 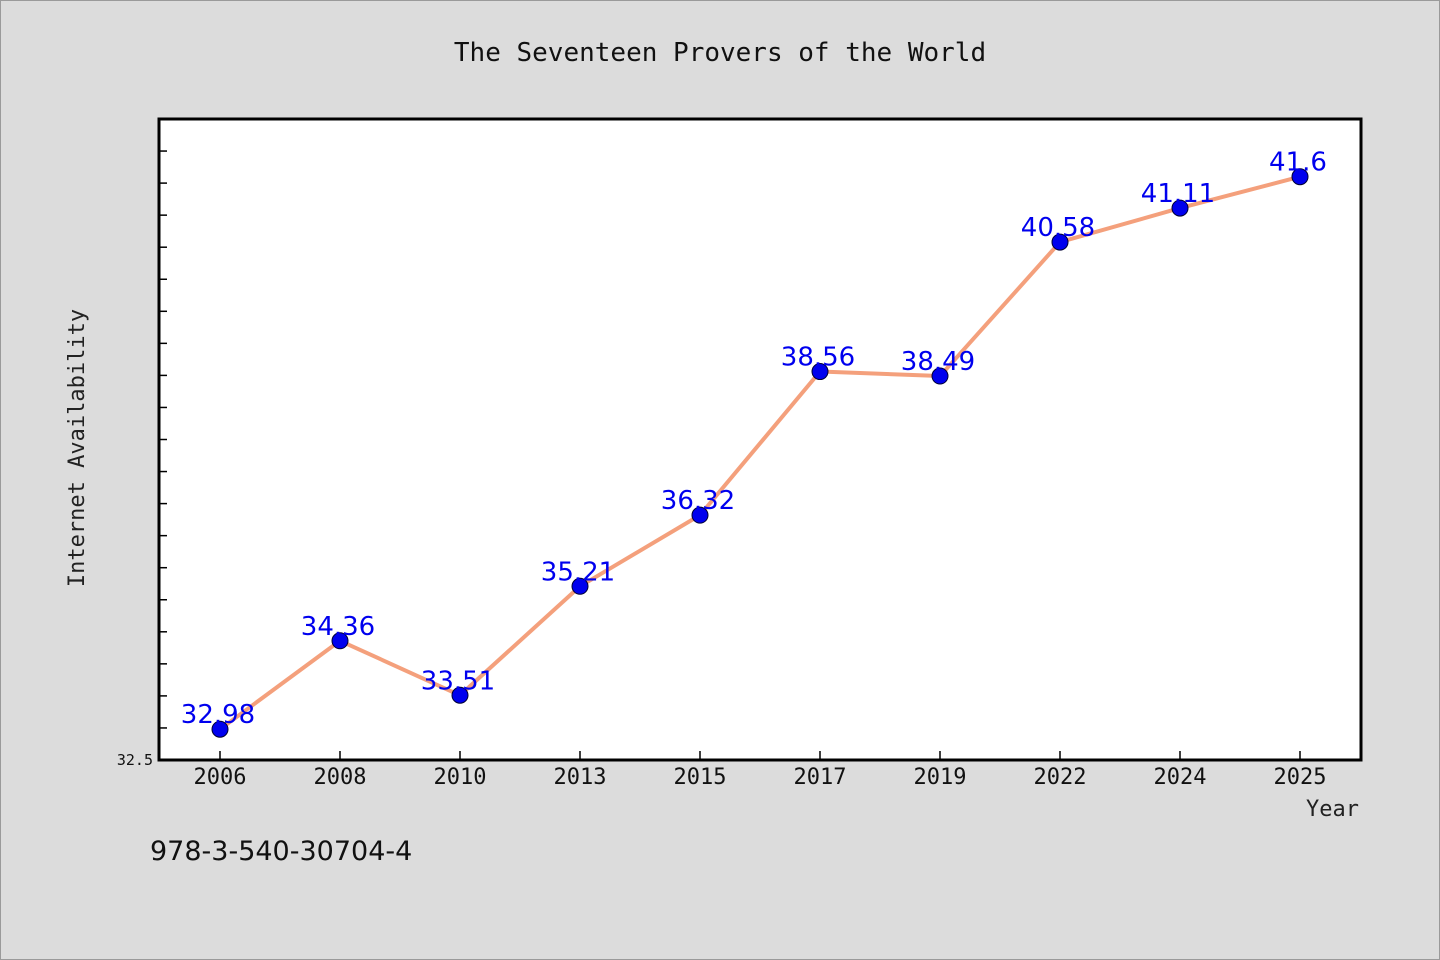 I want to click on data-label: 33.51, so click(x=458, y=681).